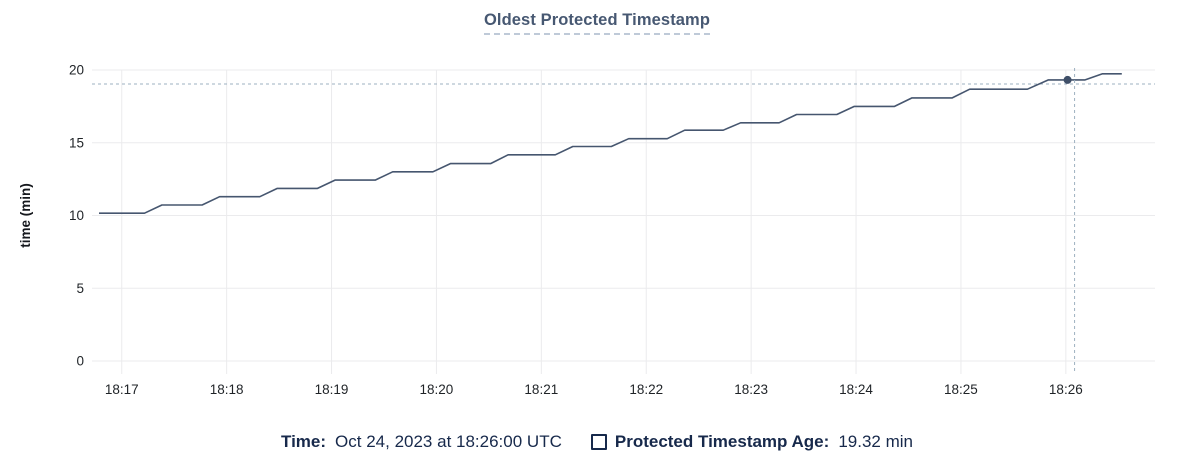 The image size is (1194, 466). What do you see at coordinates (25, 215) in the screenshot?
I see `y-axis-label: time (min)` at bounding box center [25, 215].